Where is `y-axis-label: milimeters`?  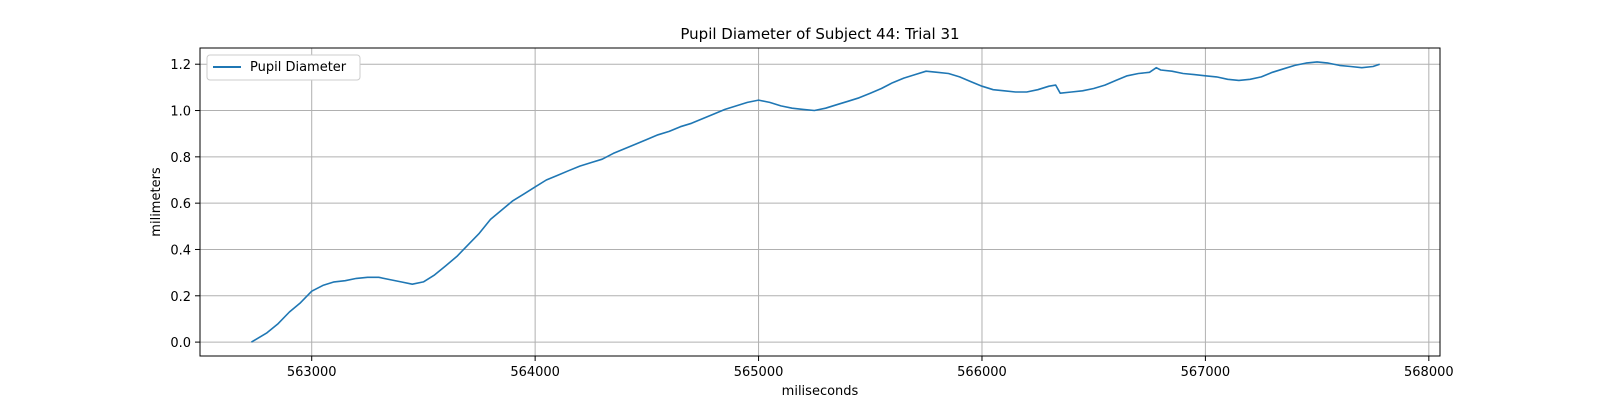 y-axis-label: milimeters is located at coordinates (156, 202).